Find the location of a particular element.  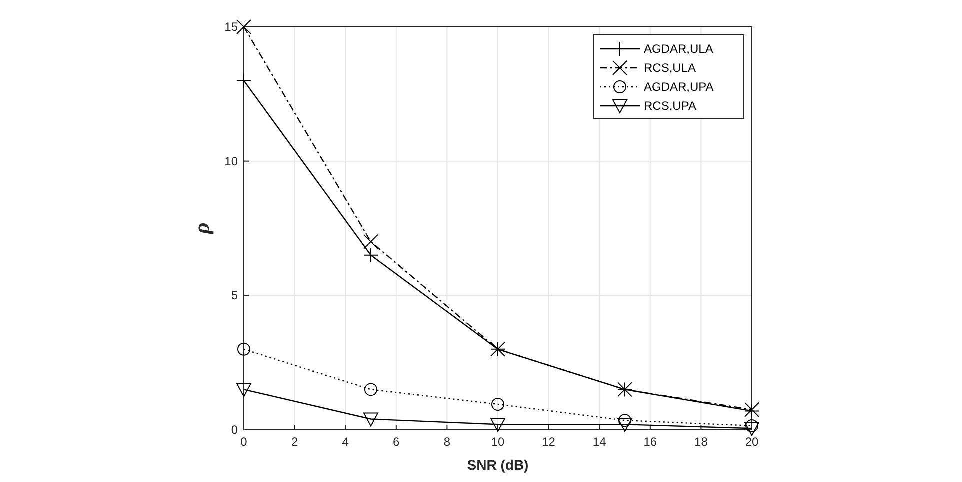

x-tick-label: 16 is located at coordinates (651, 442).